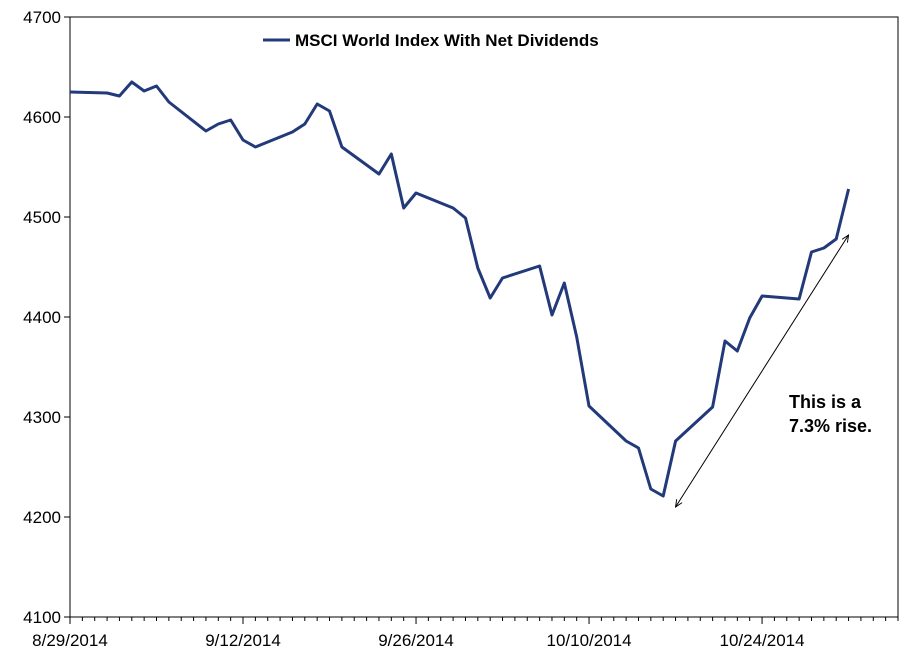  Describe the element at coordinates (762, 640) in the screenshot. I see `x-tick-label: 10/24/2014` at that location.